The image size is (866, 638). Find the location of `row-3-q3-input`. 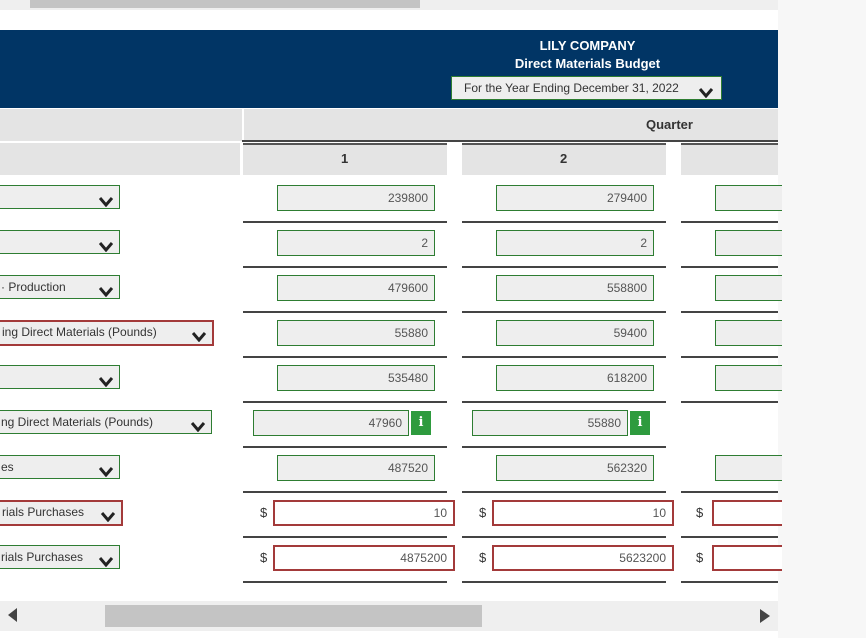

row-3-q3-input is located at coordinates (748, 288).